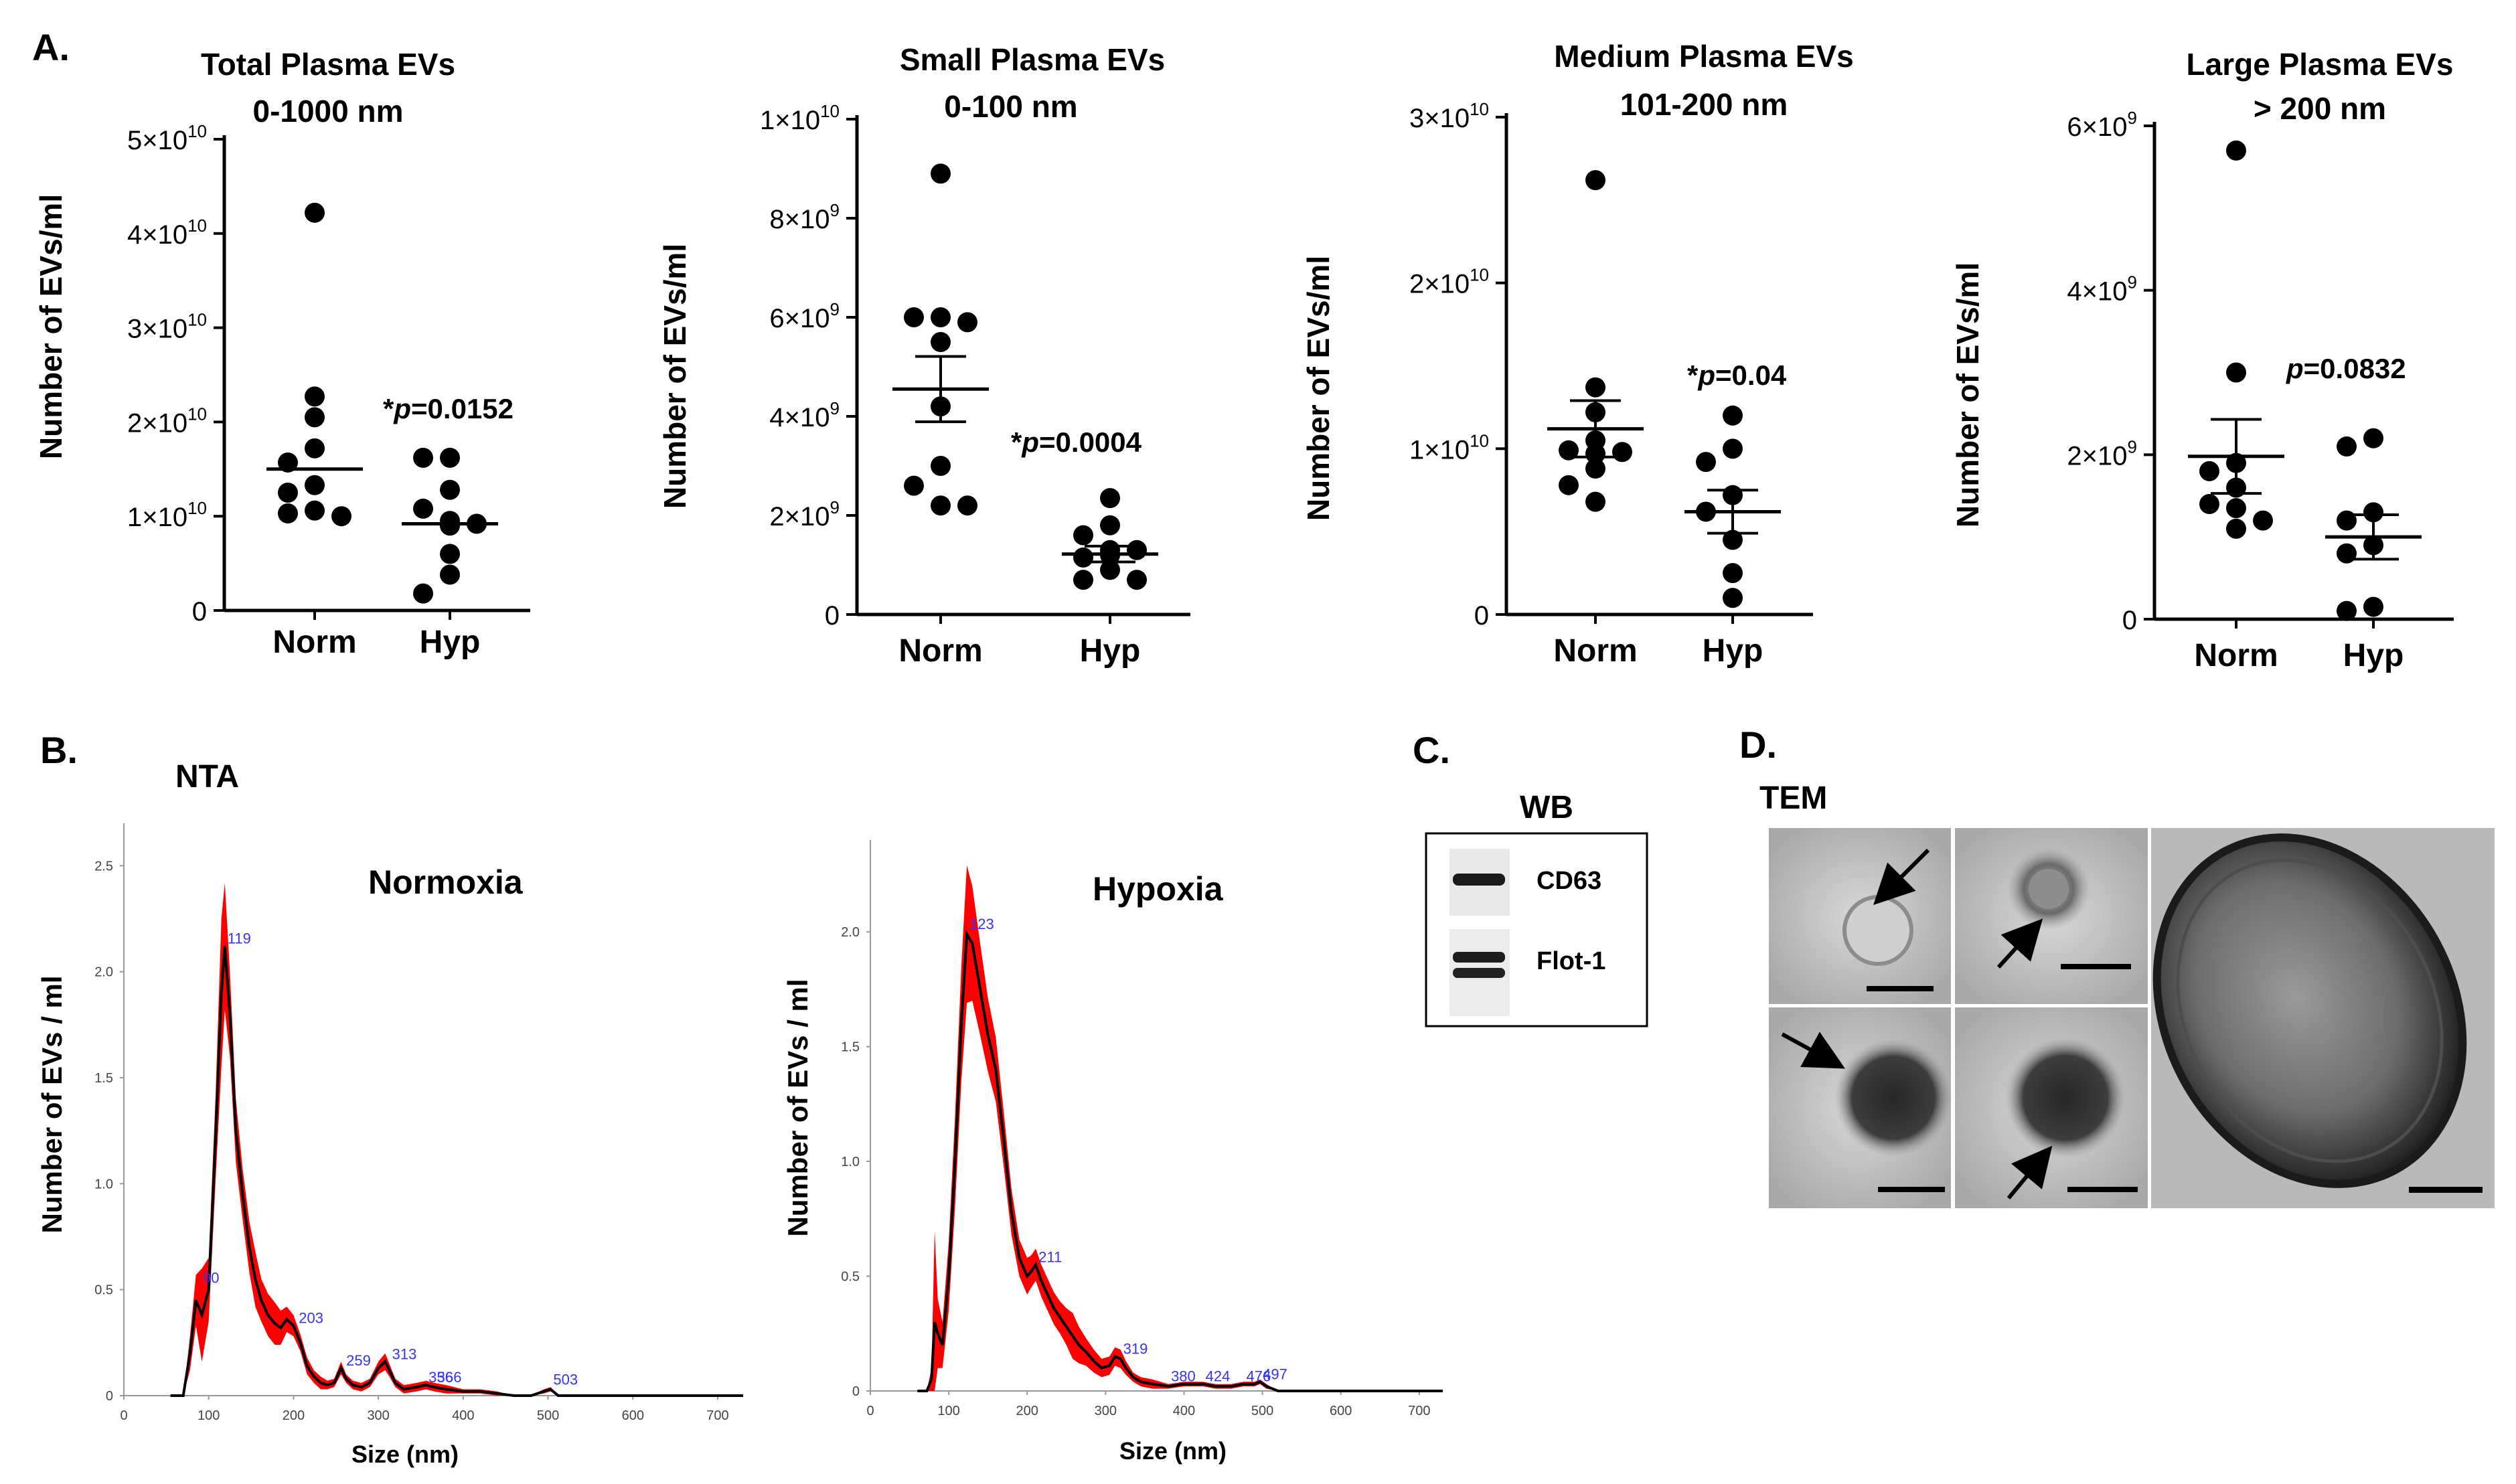  What do you see at coordinates (948, 1411) in the screenshot?
I see `x-tick-label: 100` at bounding box center [948, 1411].